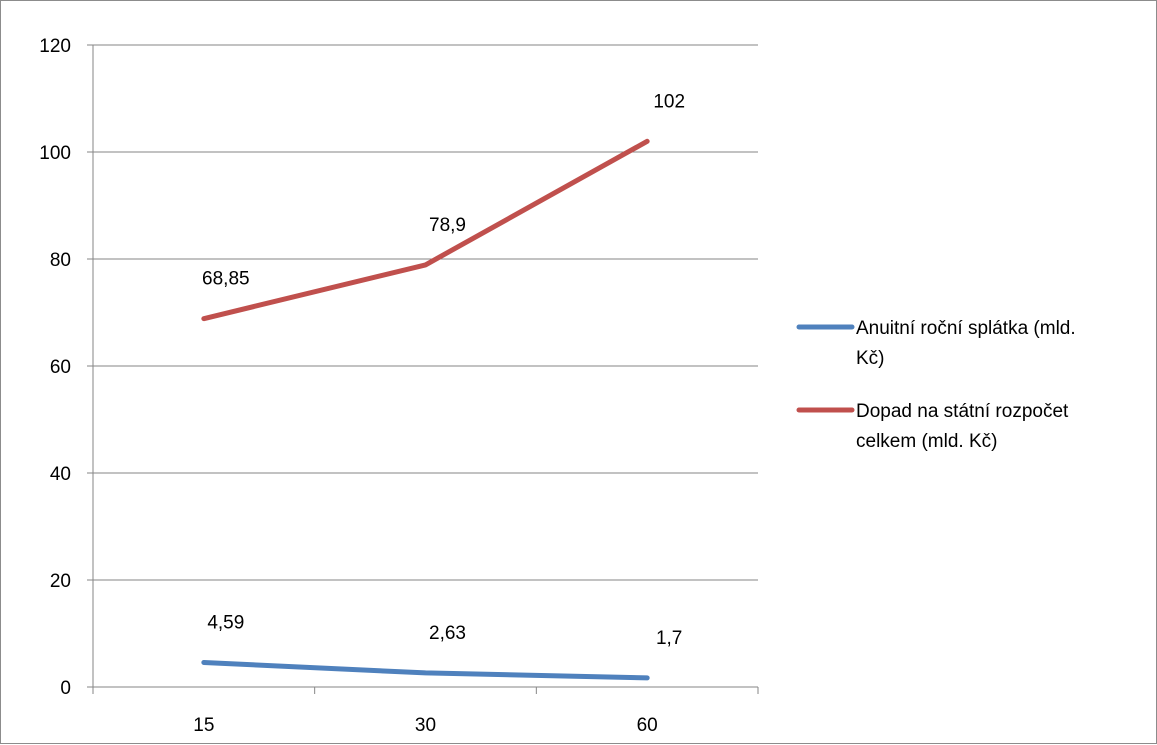  What do you see at coordinates (60, 474) in the screenshot?
I see `y-tick-label: 40` at bounding box center [60, 474].